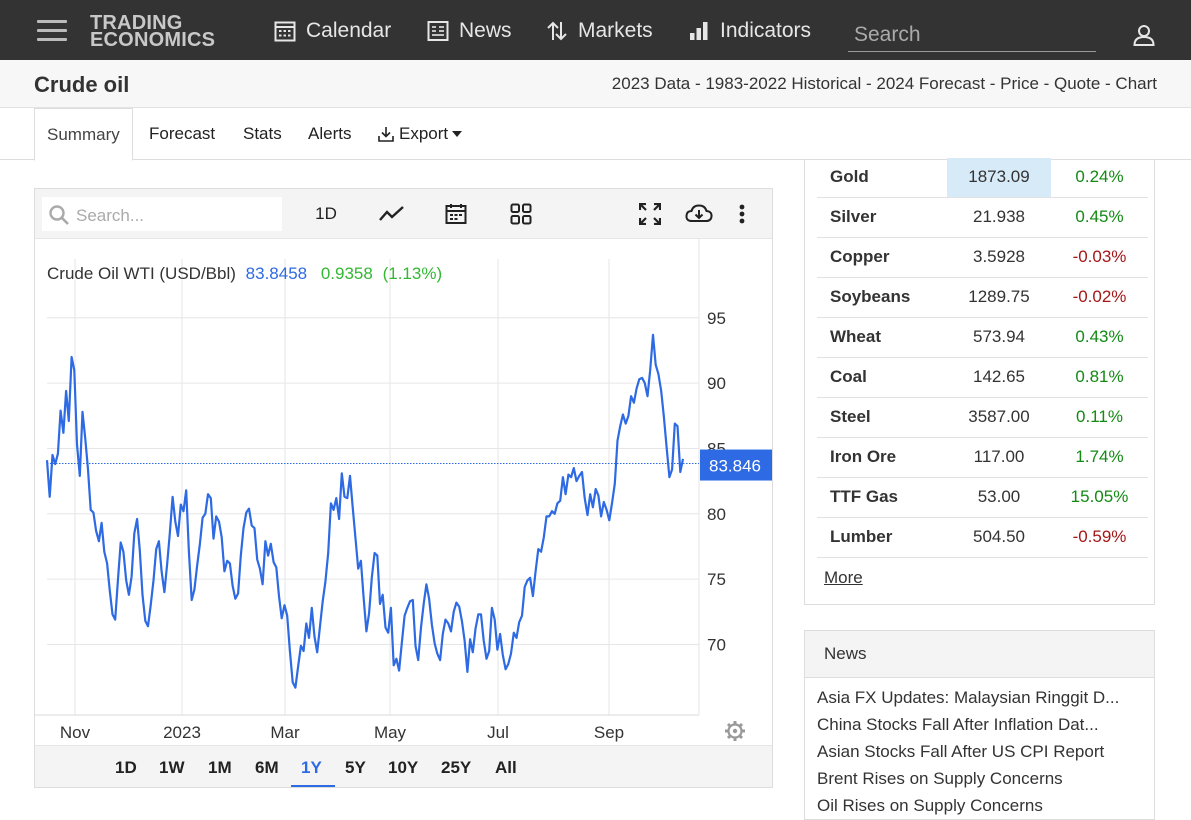 Image resolution: width=1191 pixels, height=820 pixels. I want to click on interval-button: 1D, so click(326, 213).